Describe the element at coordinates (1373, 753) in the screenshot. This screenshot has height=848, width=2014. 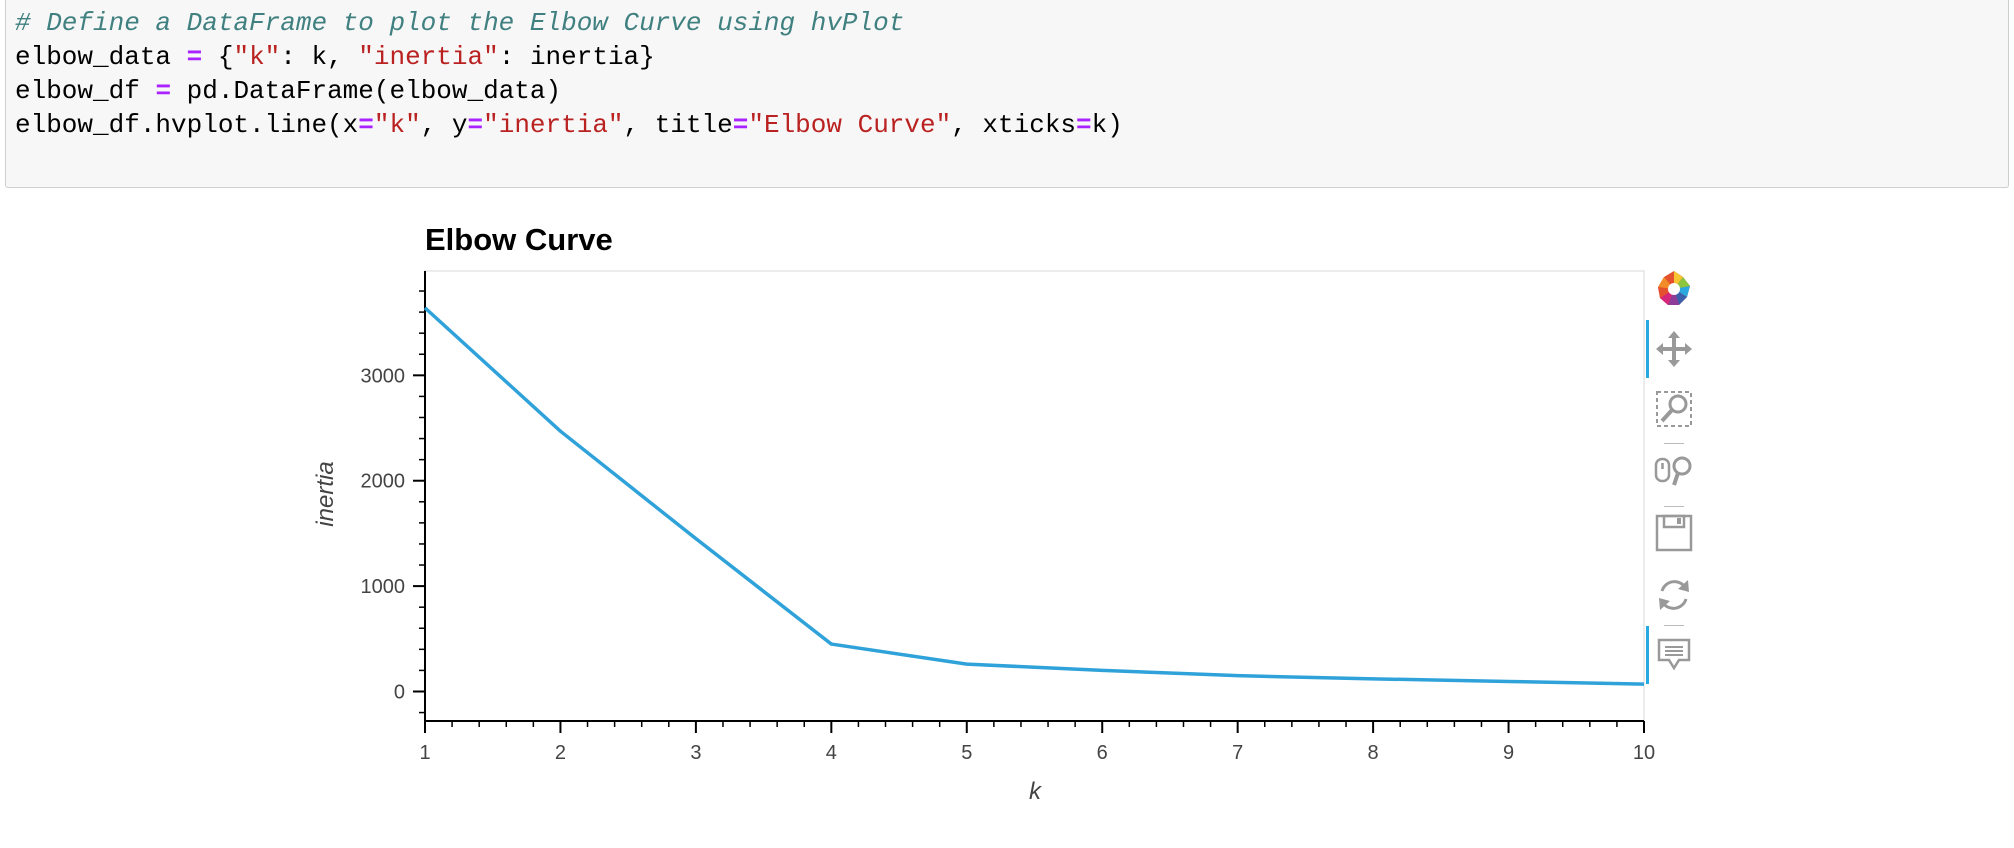
I see `x-tick-label: 8` at that location.